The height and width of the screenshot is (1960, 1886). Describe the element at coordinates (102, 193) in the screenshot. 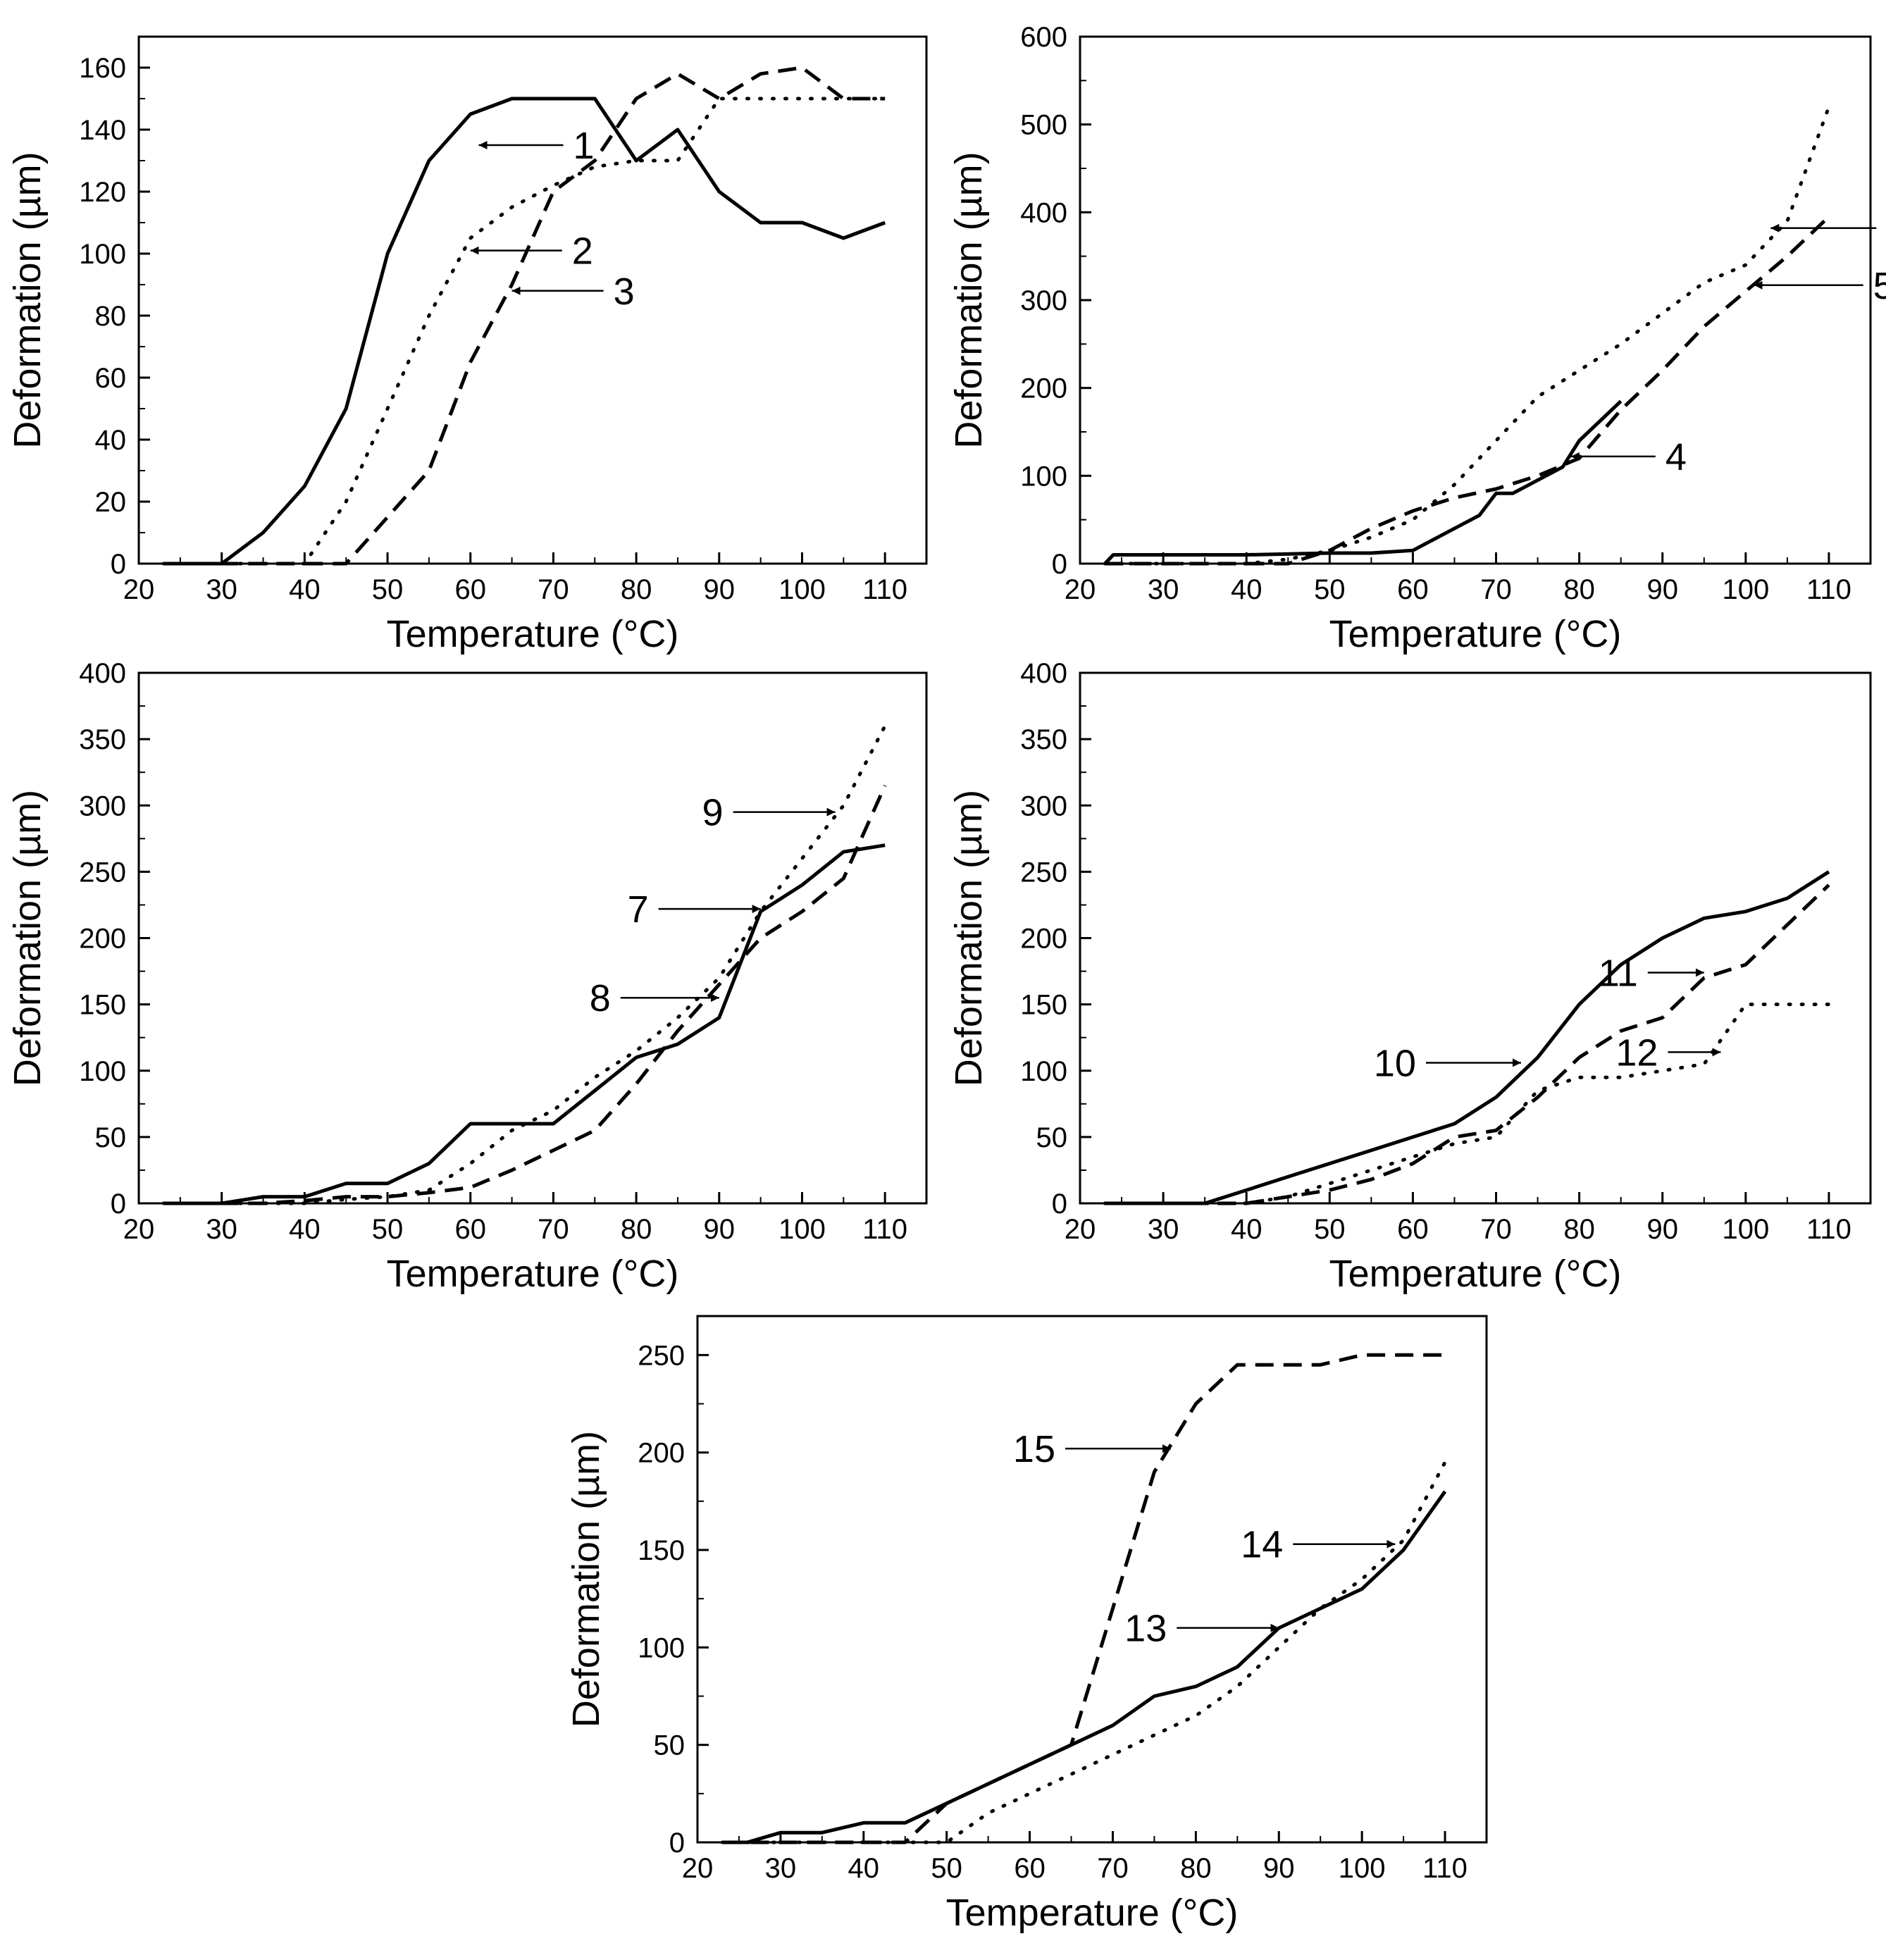

I see `y-tick-label: 120` at that location.